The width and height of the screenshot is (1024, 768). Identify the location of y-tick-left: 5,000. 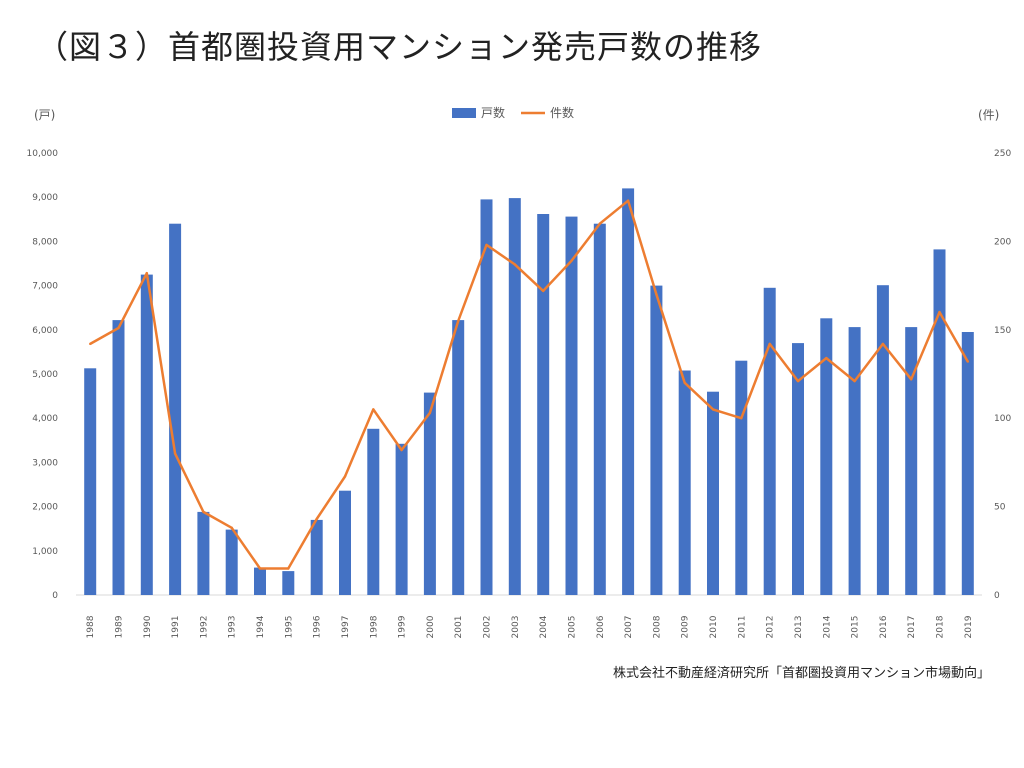
(45, 375).